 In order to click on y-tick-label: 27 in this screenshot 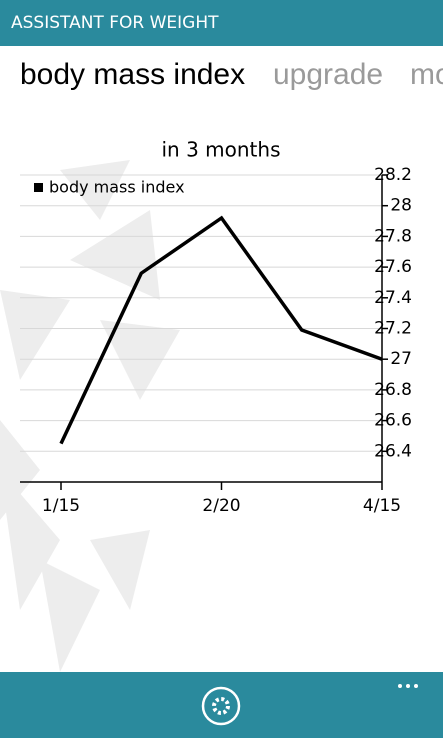, I will do `click(401, 359)`.